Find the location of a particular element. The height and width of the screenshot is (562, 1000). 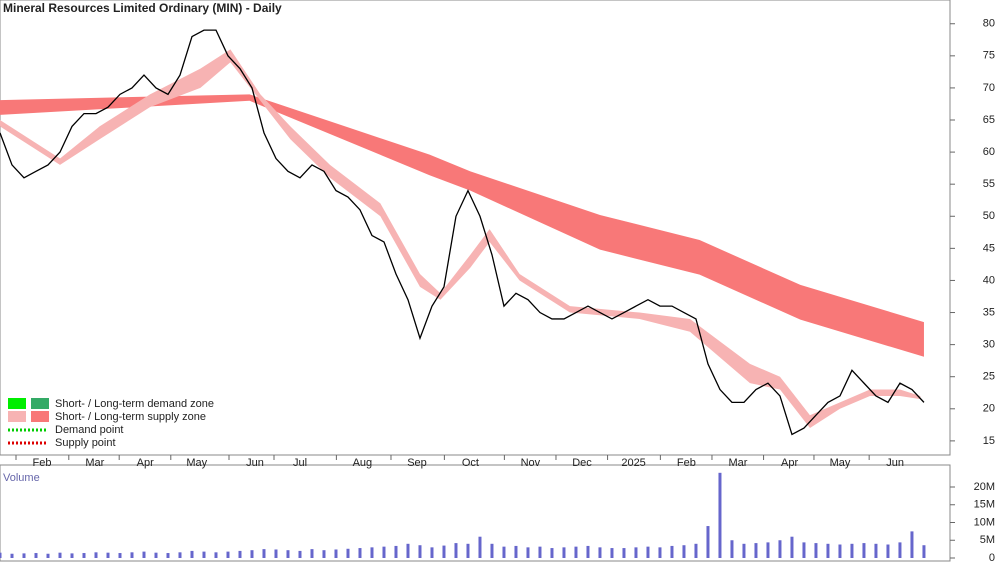

y-tick-label: 25 is located at coordinates (989, 377).